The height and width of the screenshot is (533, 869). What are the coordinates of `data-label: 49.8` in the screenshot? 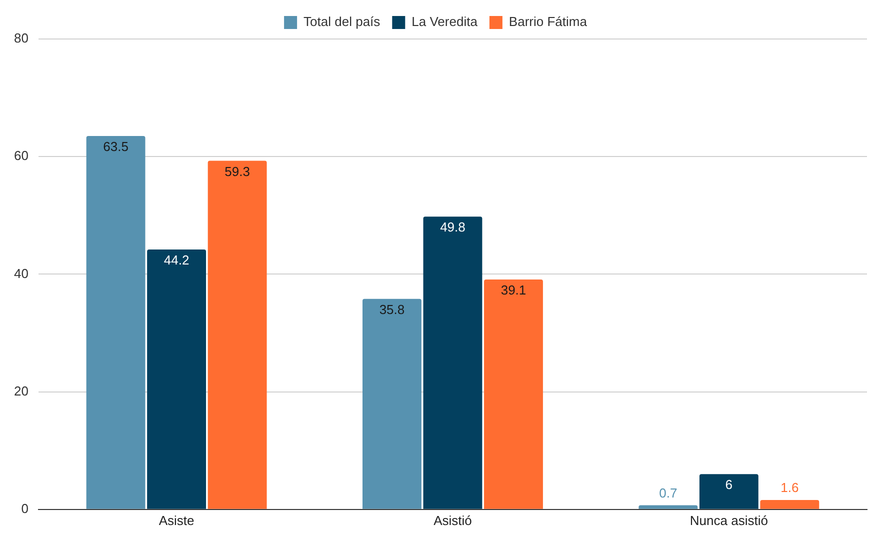 It's located at (453, 227).